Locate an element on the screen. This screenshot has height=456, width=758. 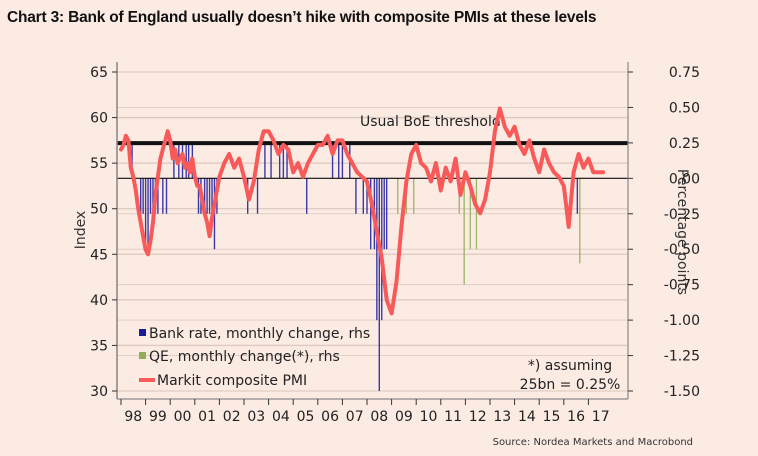
x-tick-label: 05 is located at coordinates (306, 417).